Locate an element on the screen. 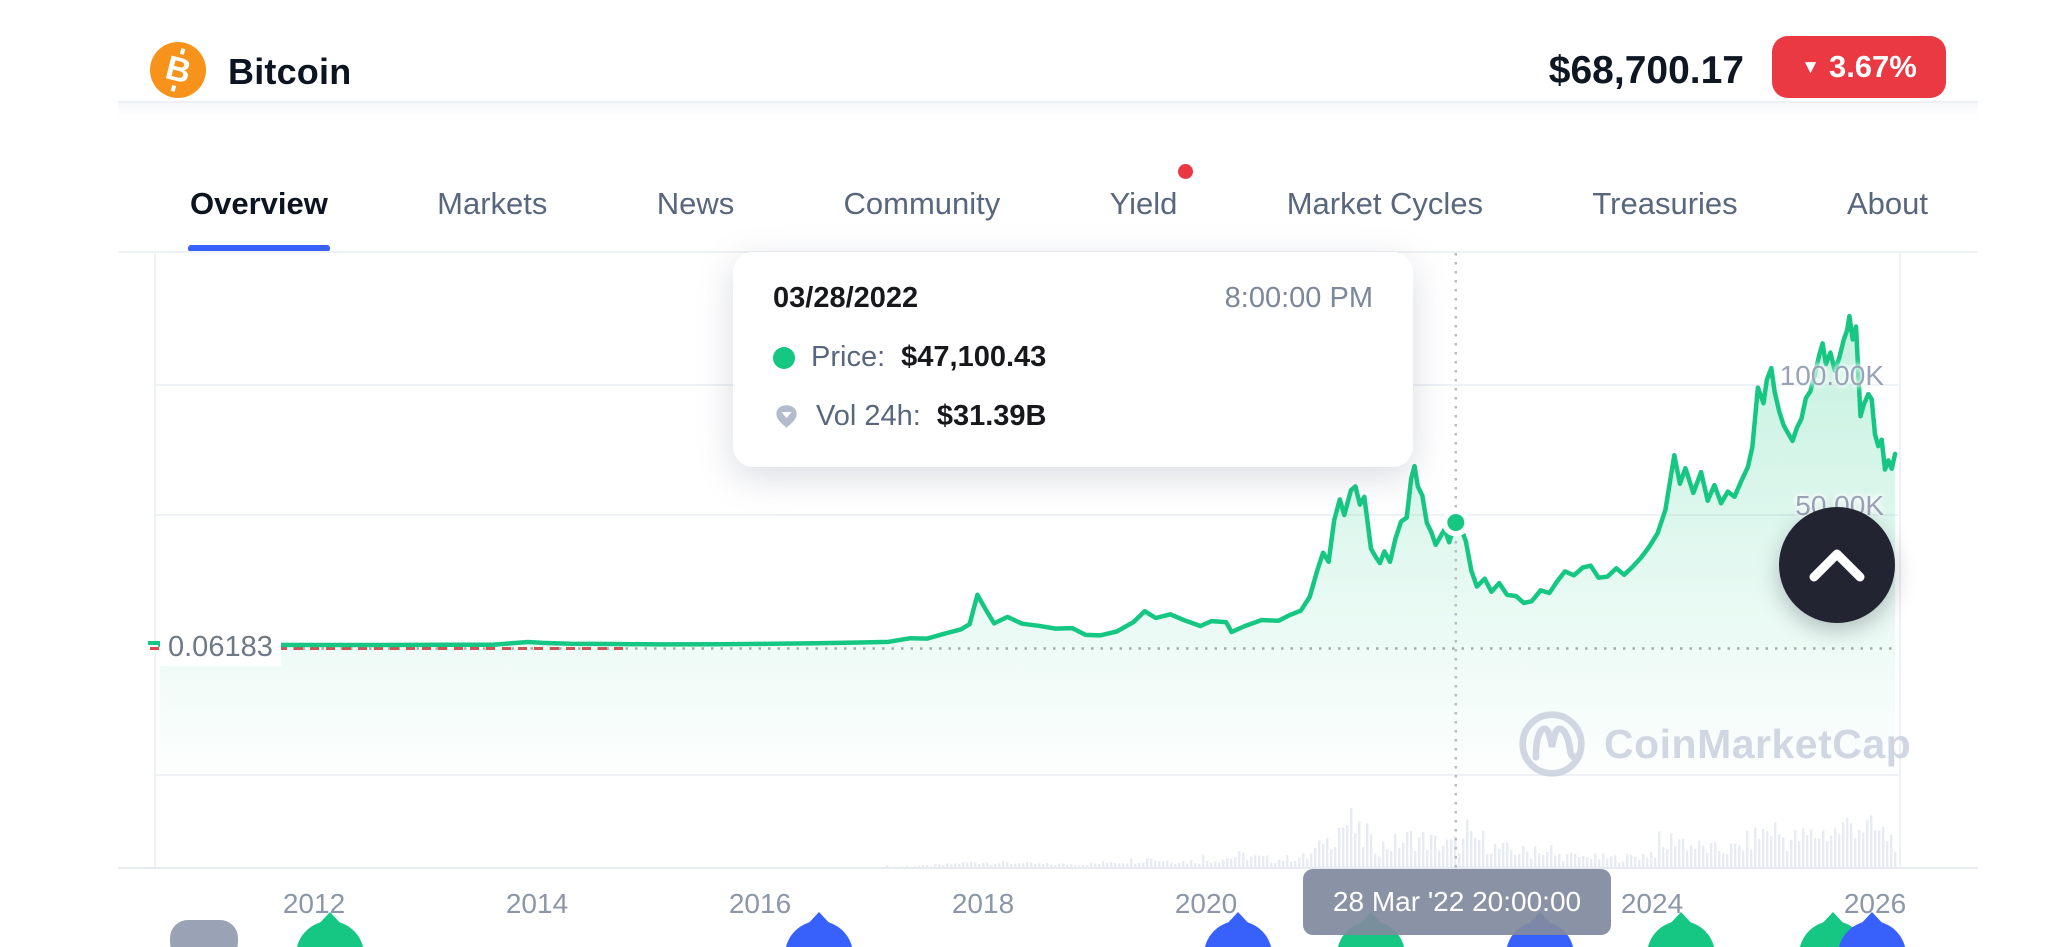 This screenshot has width=2048, height=947. tab-label: Market Cycles is located at coordinates (1385, 203).